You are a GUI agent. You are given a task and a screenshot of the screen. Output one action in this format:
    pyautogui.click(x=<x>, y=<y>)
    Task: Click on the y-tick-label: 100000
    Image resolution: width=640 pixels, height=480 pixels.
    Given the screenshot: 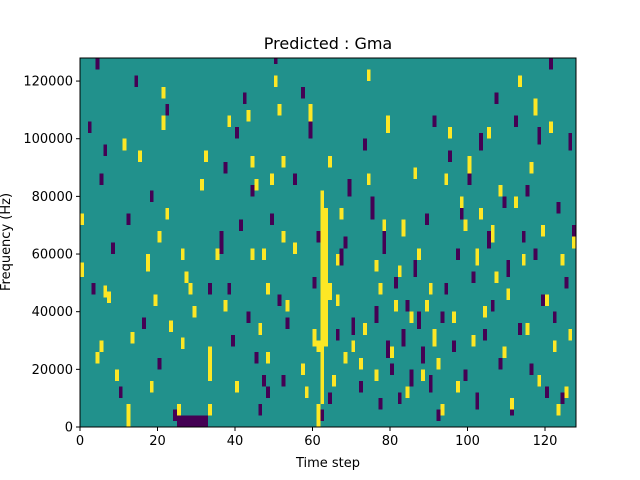 What is the action you would take?
    pyautogui.click(x=48, y=139)
    